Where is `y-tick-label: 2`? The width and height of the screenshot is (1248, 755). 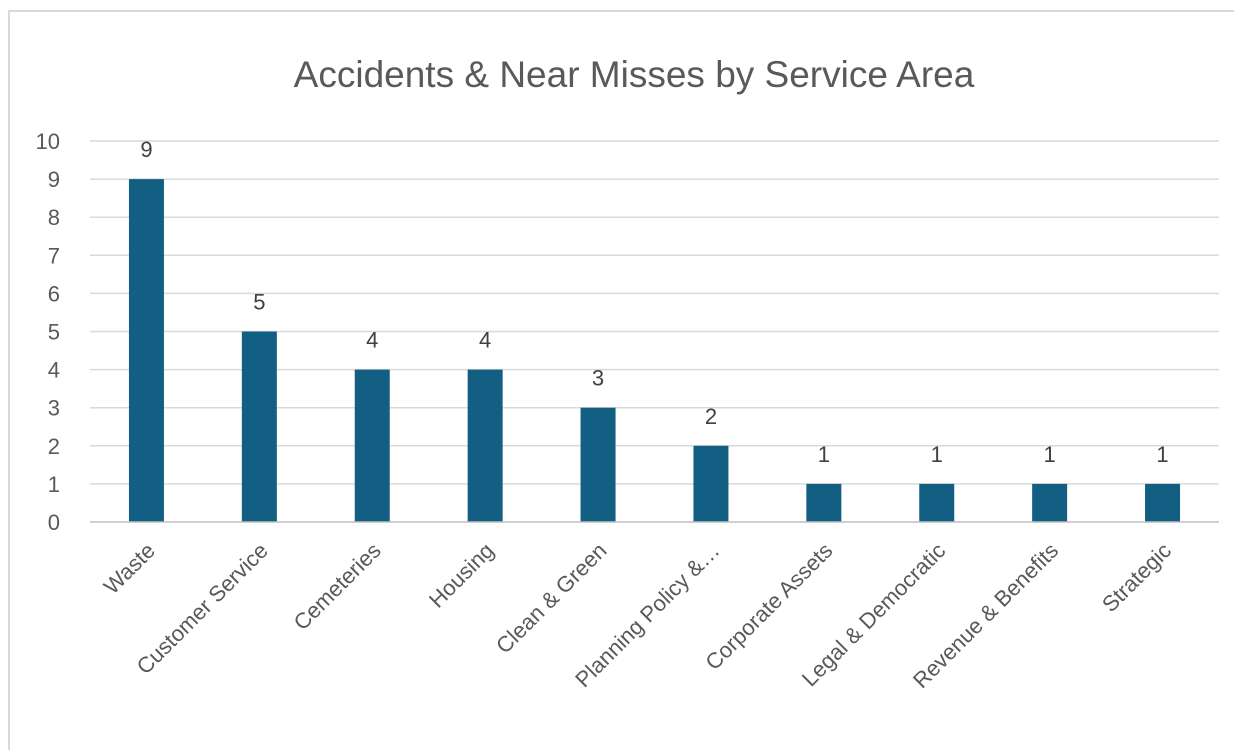 y-tick-label: 2 is located at coordinates (54, 446).